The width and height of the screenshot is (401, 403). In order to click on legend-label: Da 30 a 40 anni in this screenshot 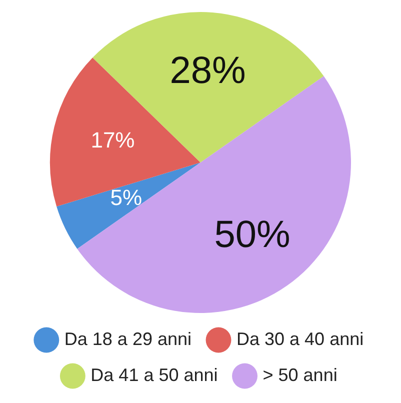, I will do `click(300, 338)`.